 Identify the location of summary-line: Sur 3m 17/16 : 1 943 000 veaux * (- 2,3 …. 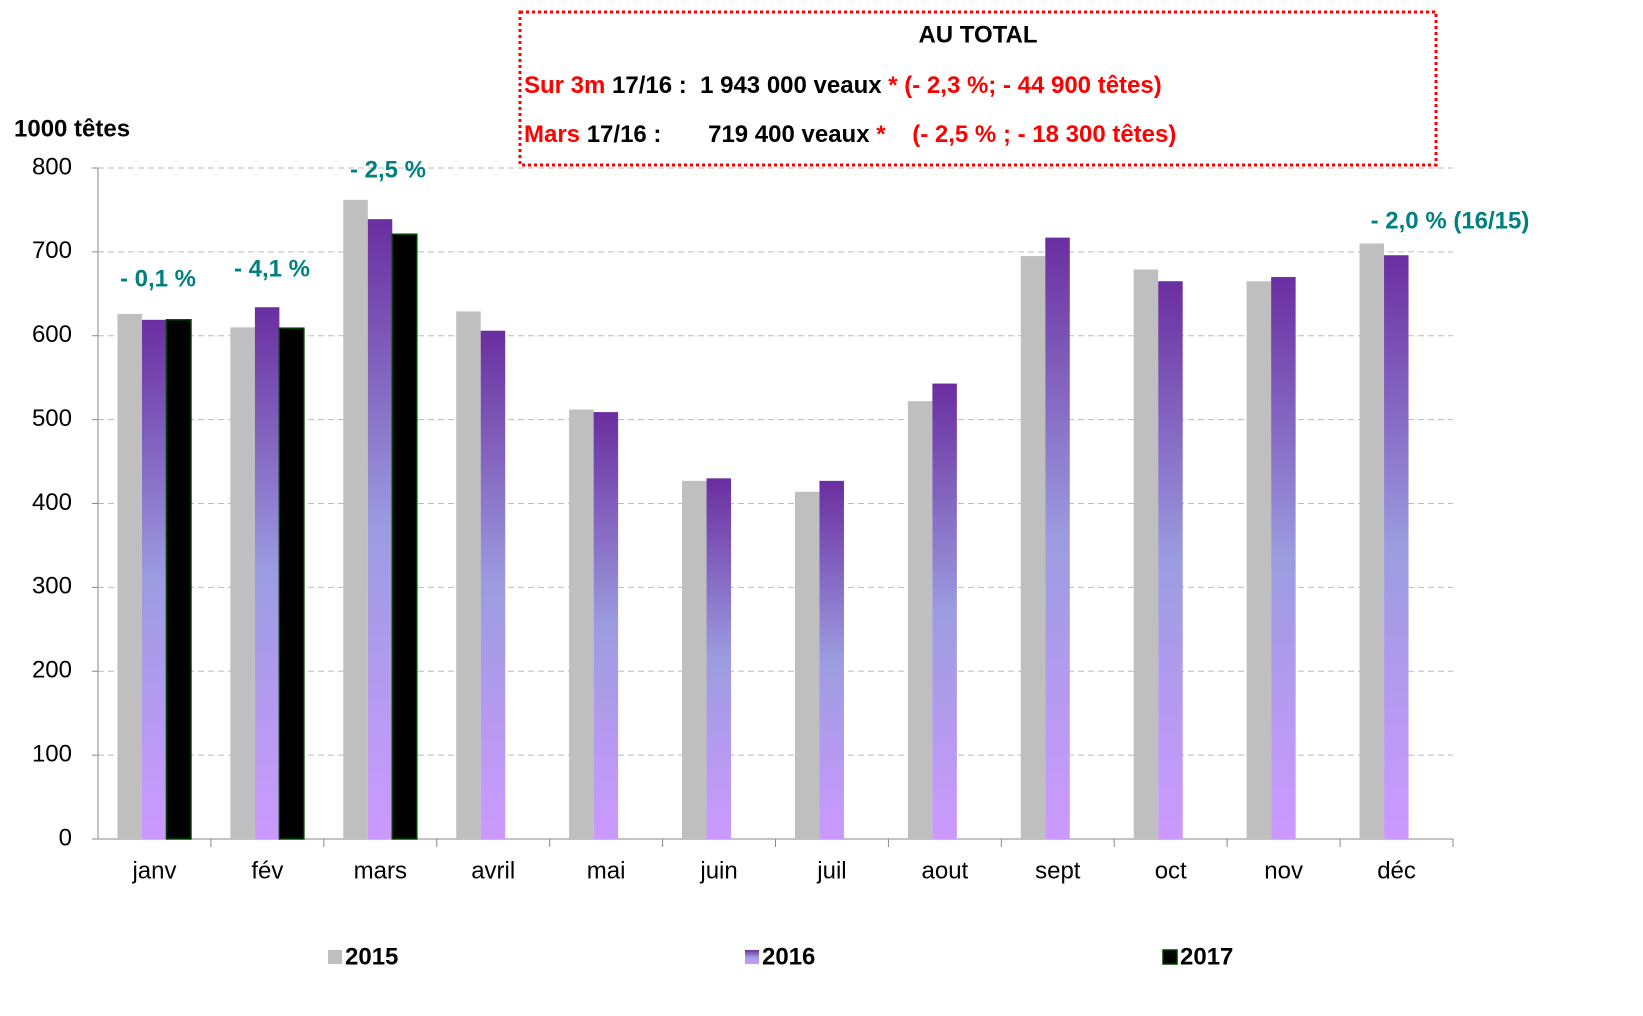
(843, 85).